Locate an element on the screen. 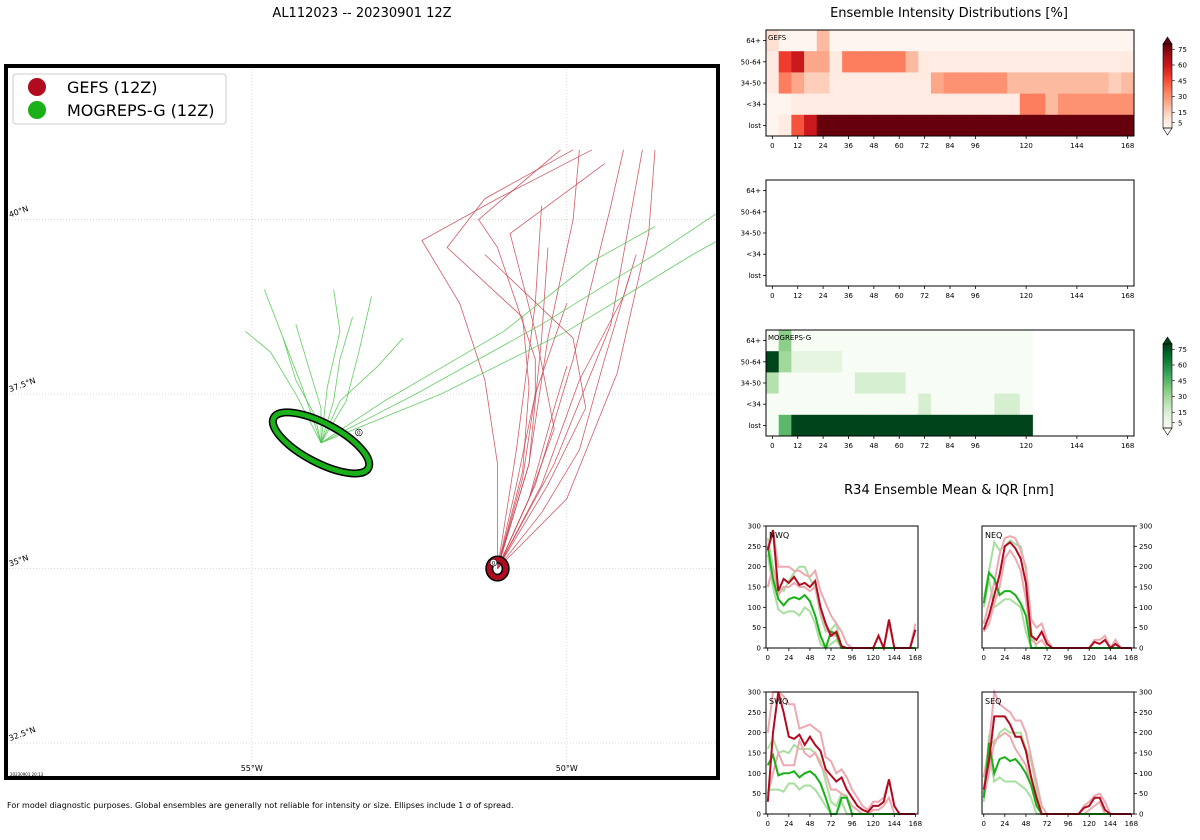  r34-hour-label: 168 is located at coordinates (1131, 658).